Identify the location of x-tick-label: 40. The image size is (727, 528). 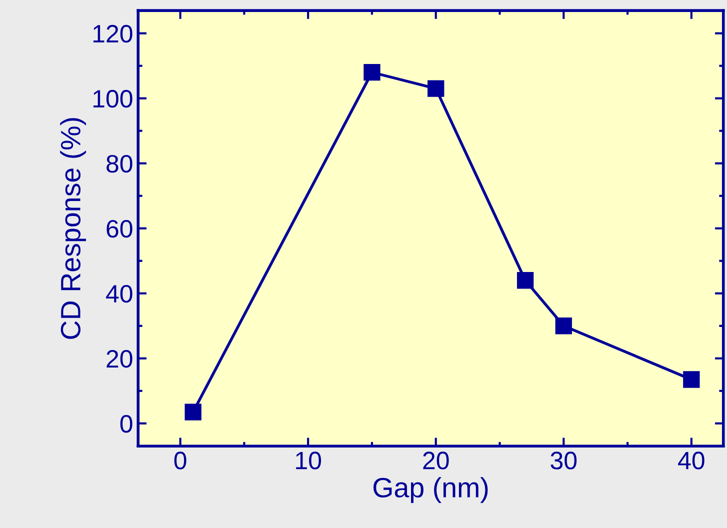
(691, 461).